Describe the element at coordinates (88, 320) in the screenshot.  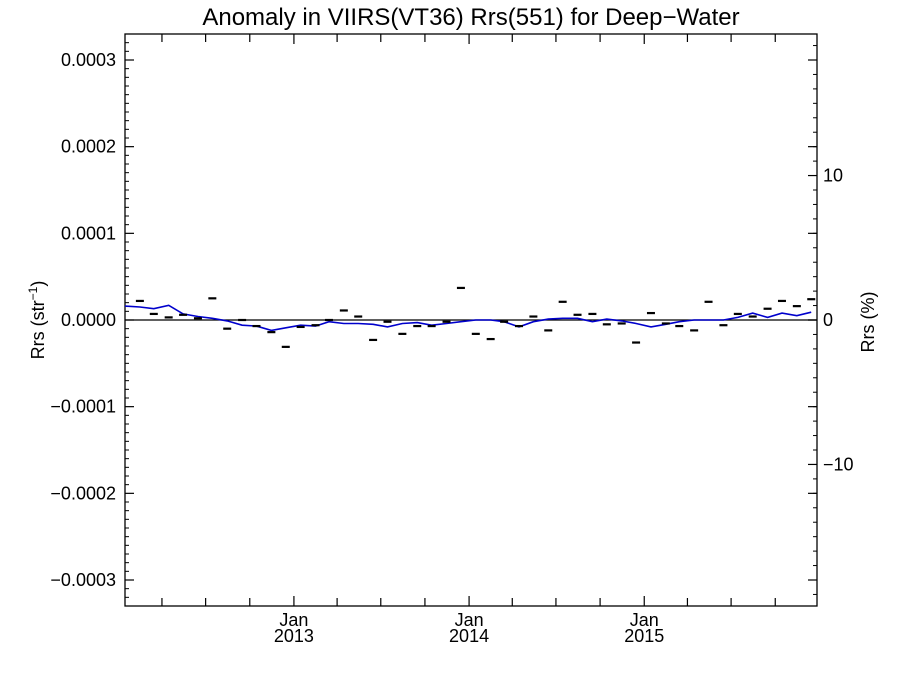
I see `y-tick-label: 0.0000` at that location.